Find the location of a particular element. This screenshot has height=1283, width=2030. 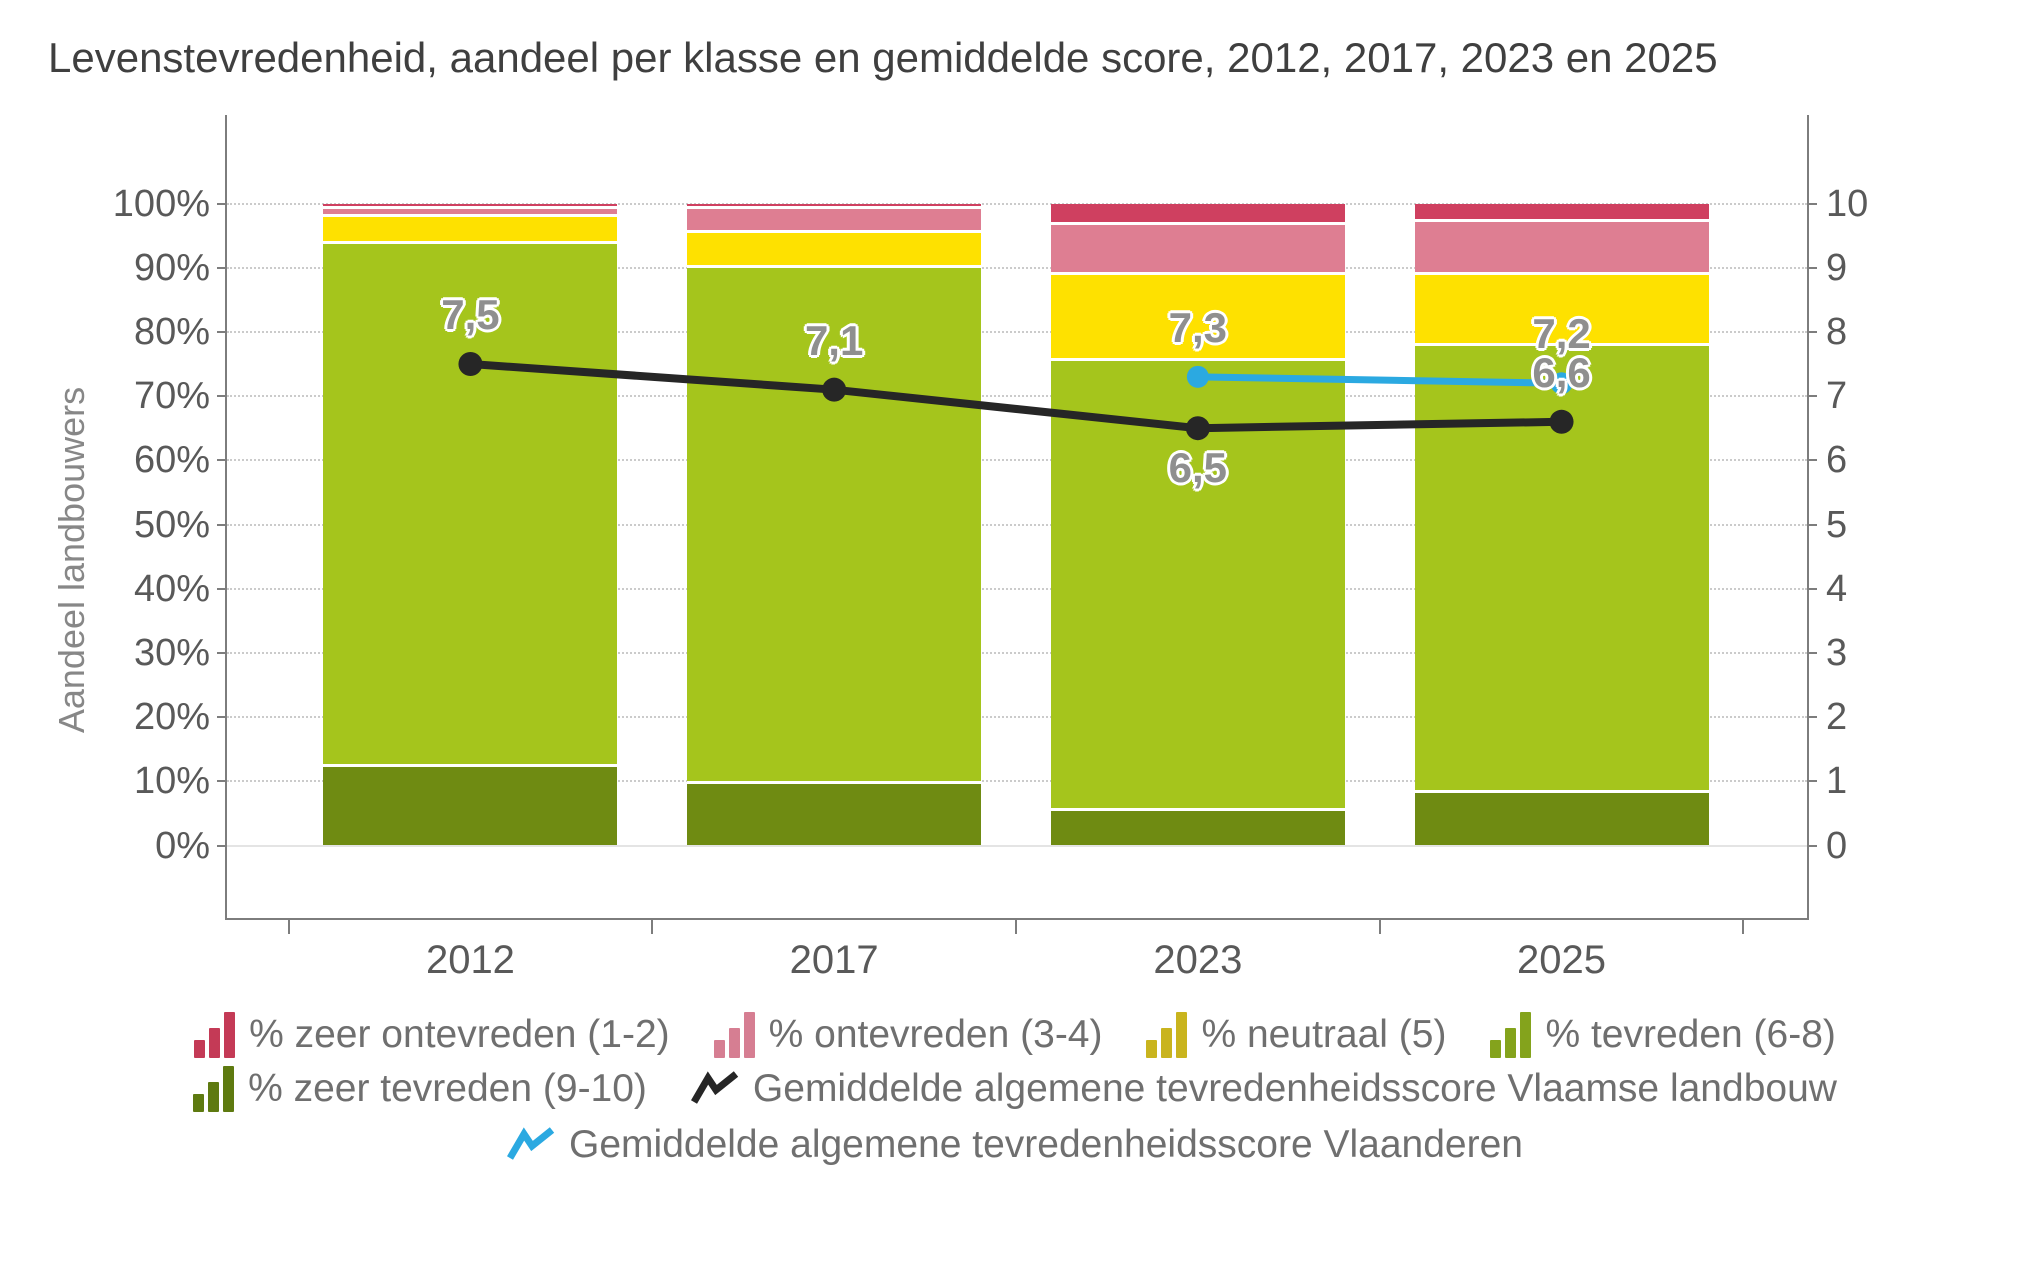

right-tick-label: 0 is located at coordinates (1837, 845).